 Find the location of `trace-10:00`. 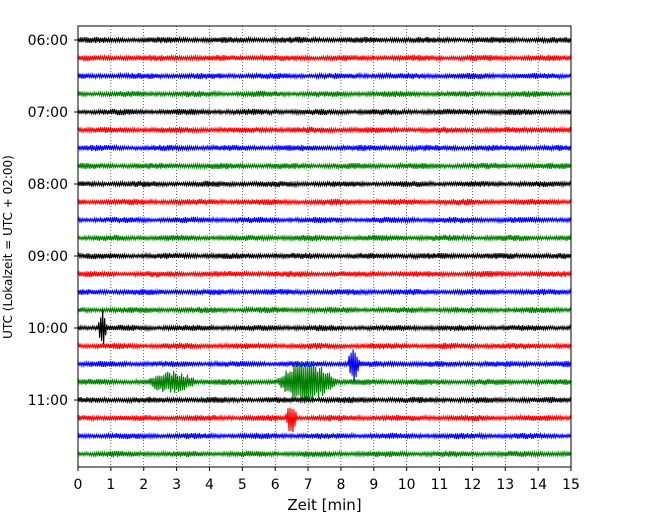

trace-10:00 is located at coordinates (324, 327).